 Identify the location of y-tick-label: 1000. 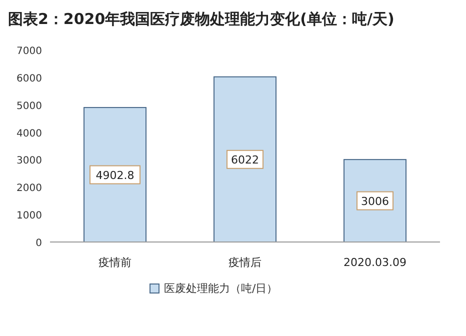
(29, 216).